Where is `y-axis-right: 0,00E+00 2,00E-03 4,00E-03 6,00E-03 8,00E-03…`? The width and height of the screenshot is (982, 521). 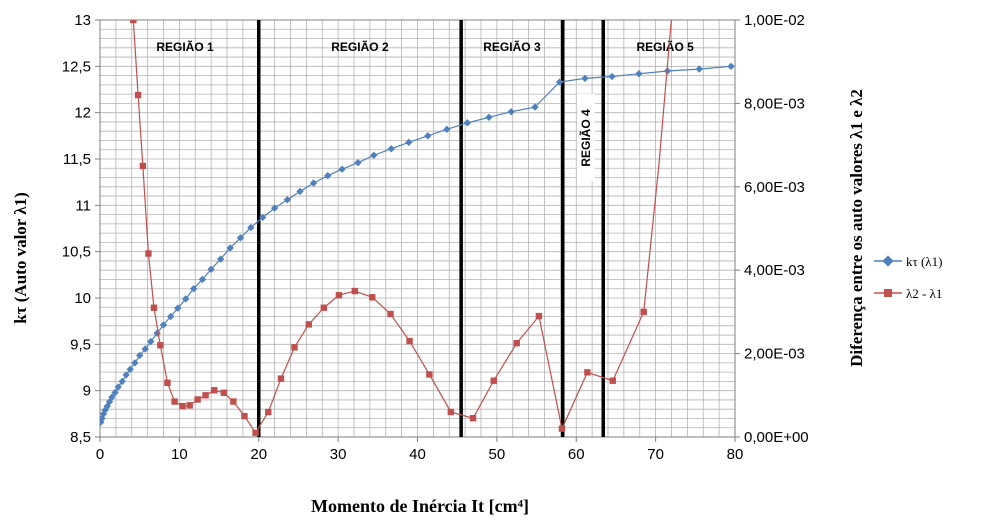
y-axis-right: 0,00E+00 2,00E-03 4,00E-03 6,00E-03 8,00E-03… is located at coordinates (772, 229).